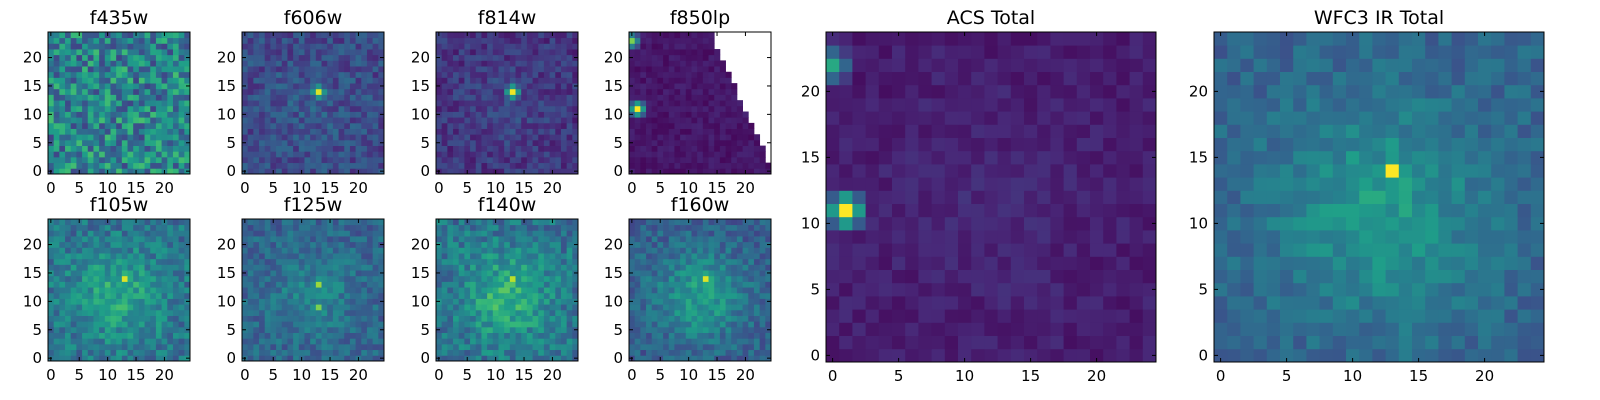 This screenshot has width=1600, height=400. What do you see at coordinates (313, 103) in the screenshot?
I see `axes-frame` at bounding box center [313, 103].